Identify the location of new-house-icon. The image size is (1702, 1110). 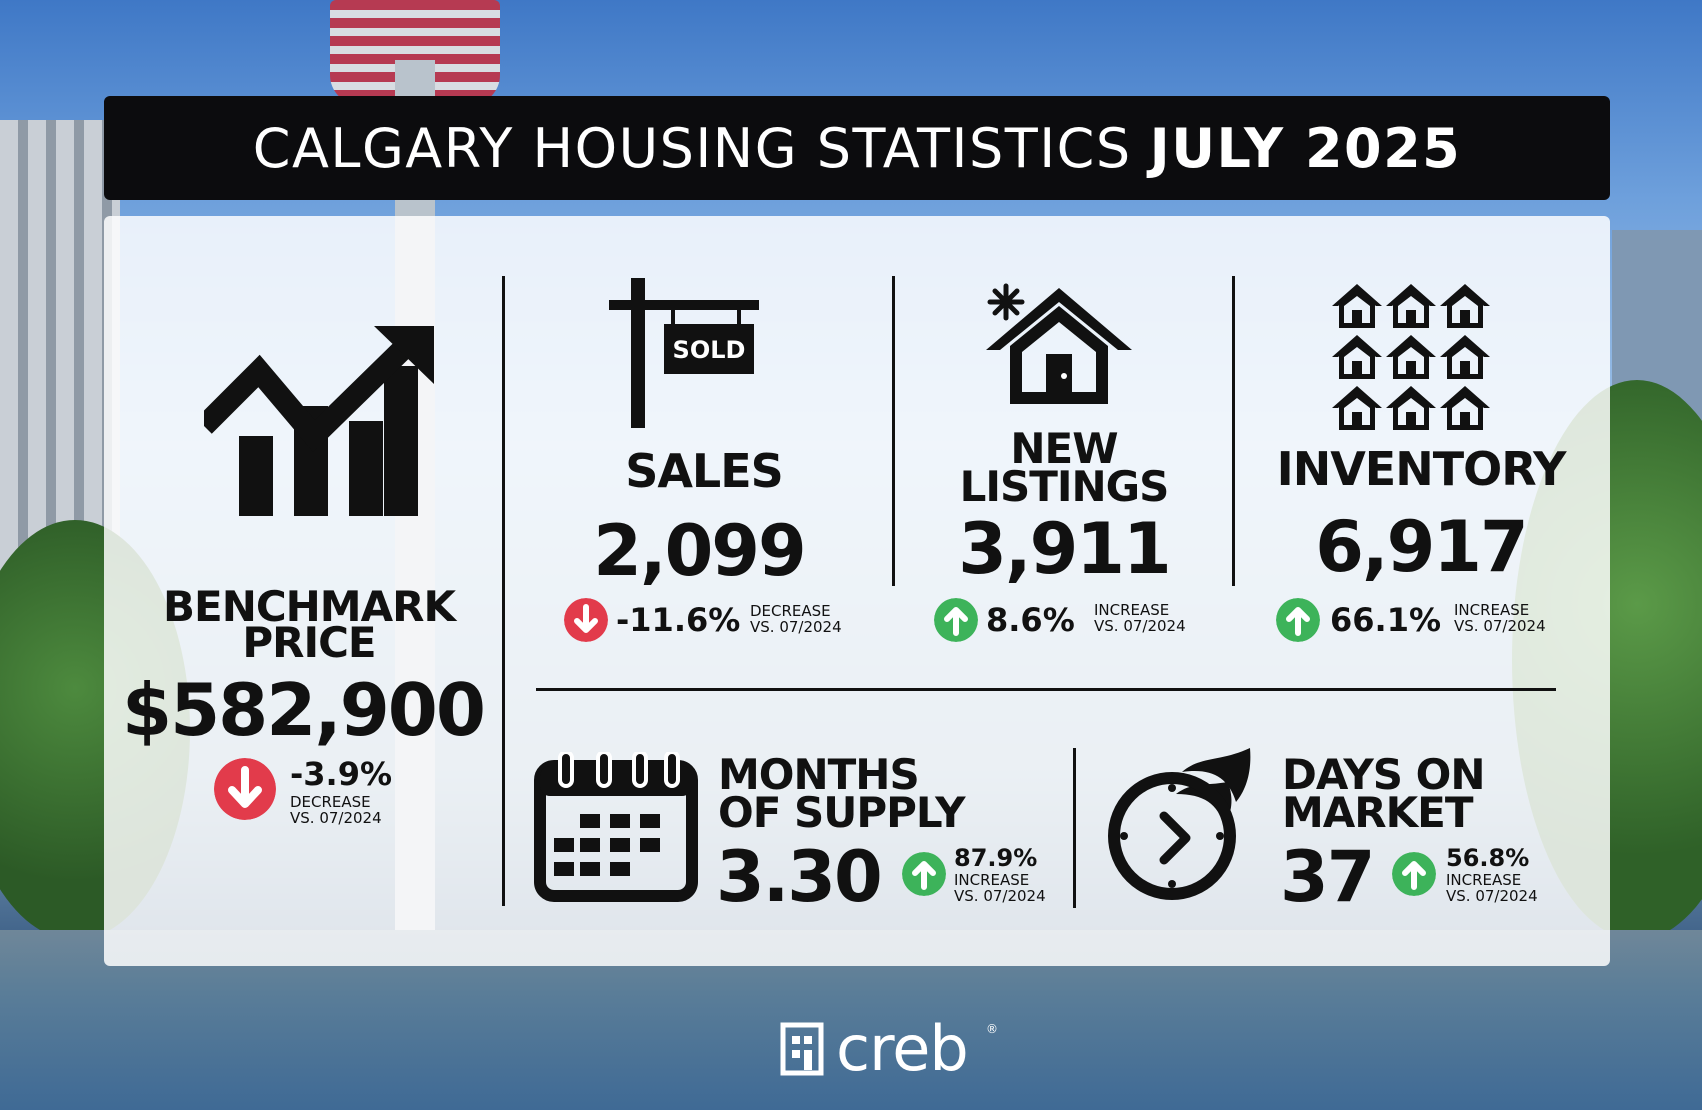
(1059, 343).